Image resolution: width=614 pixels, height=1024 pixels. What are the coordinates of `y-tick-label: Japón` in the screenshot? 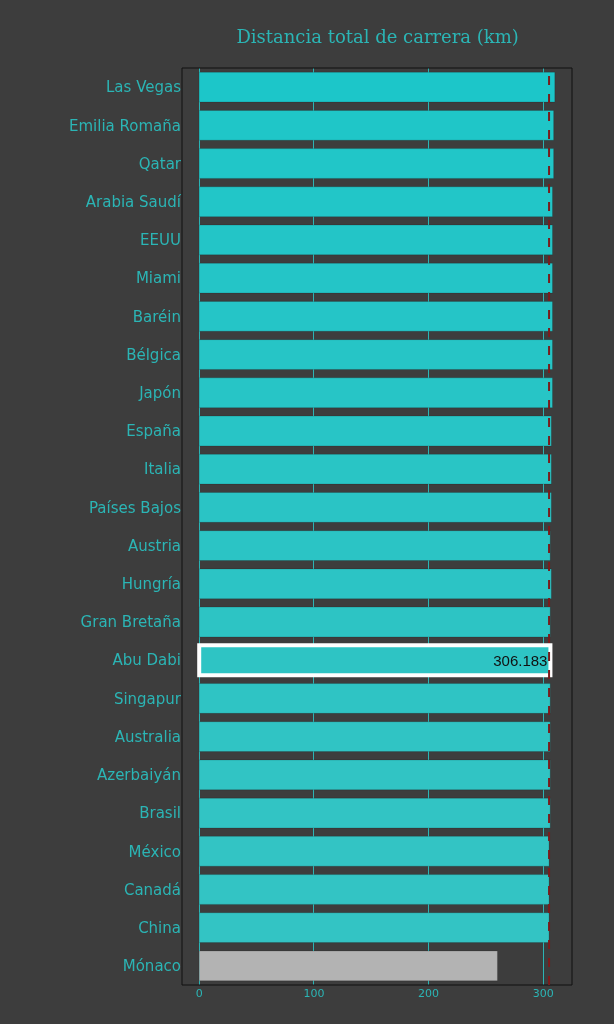 It's located at (159, 393).